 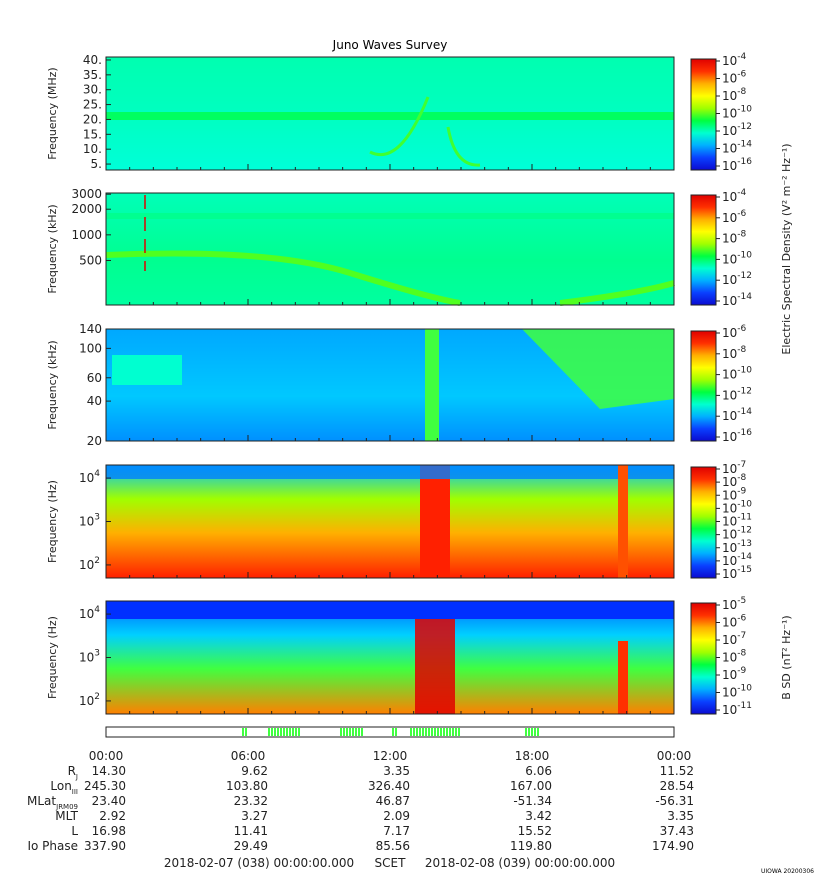 I want to click on ephemeris-value: 14.30, so click(x=109, y=771).